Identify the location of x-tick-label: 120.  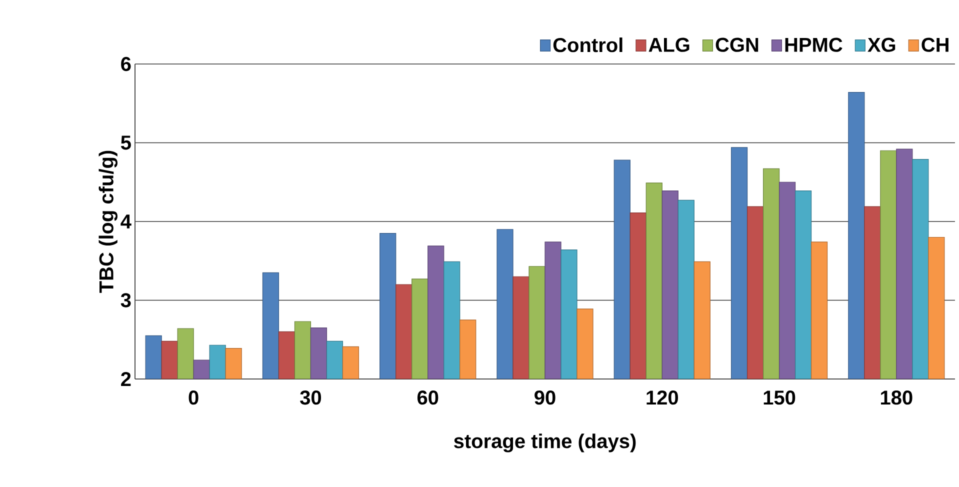
(662, 397).